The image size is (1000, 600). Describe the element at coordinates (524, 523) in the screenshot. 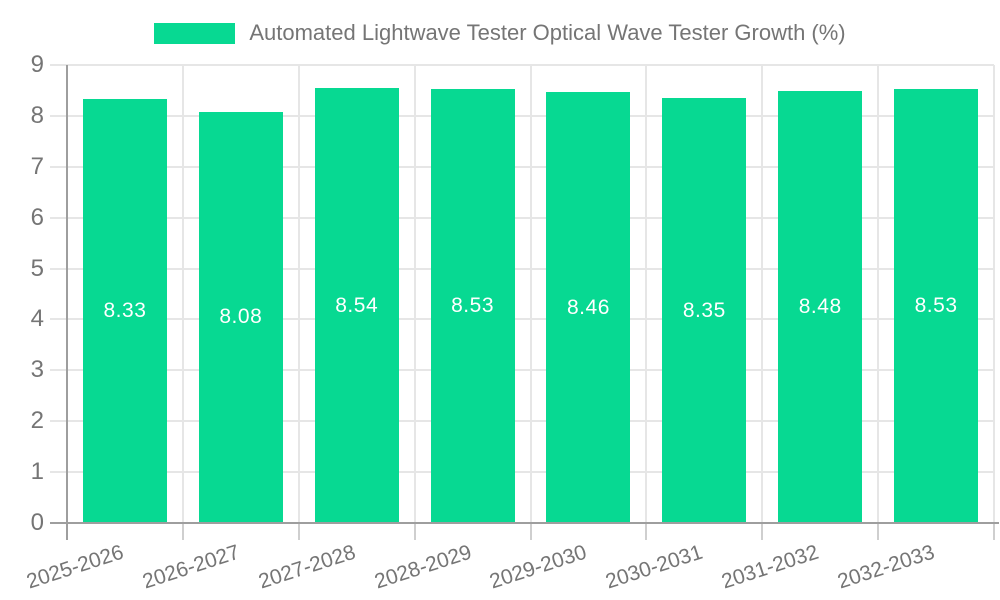

I see `x-axis-line` at that location.